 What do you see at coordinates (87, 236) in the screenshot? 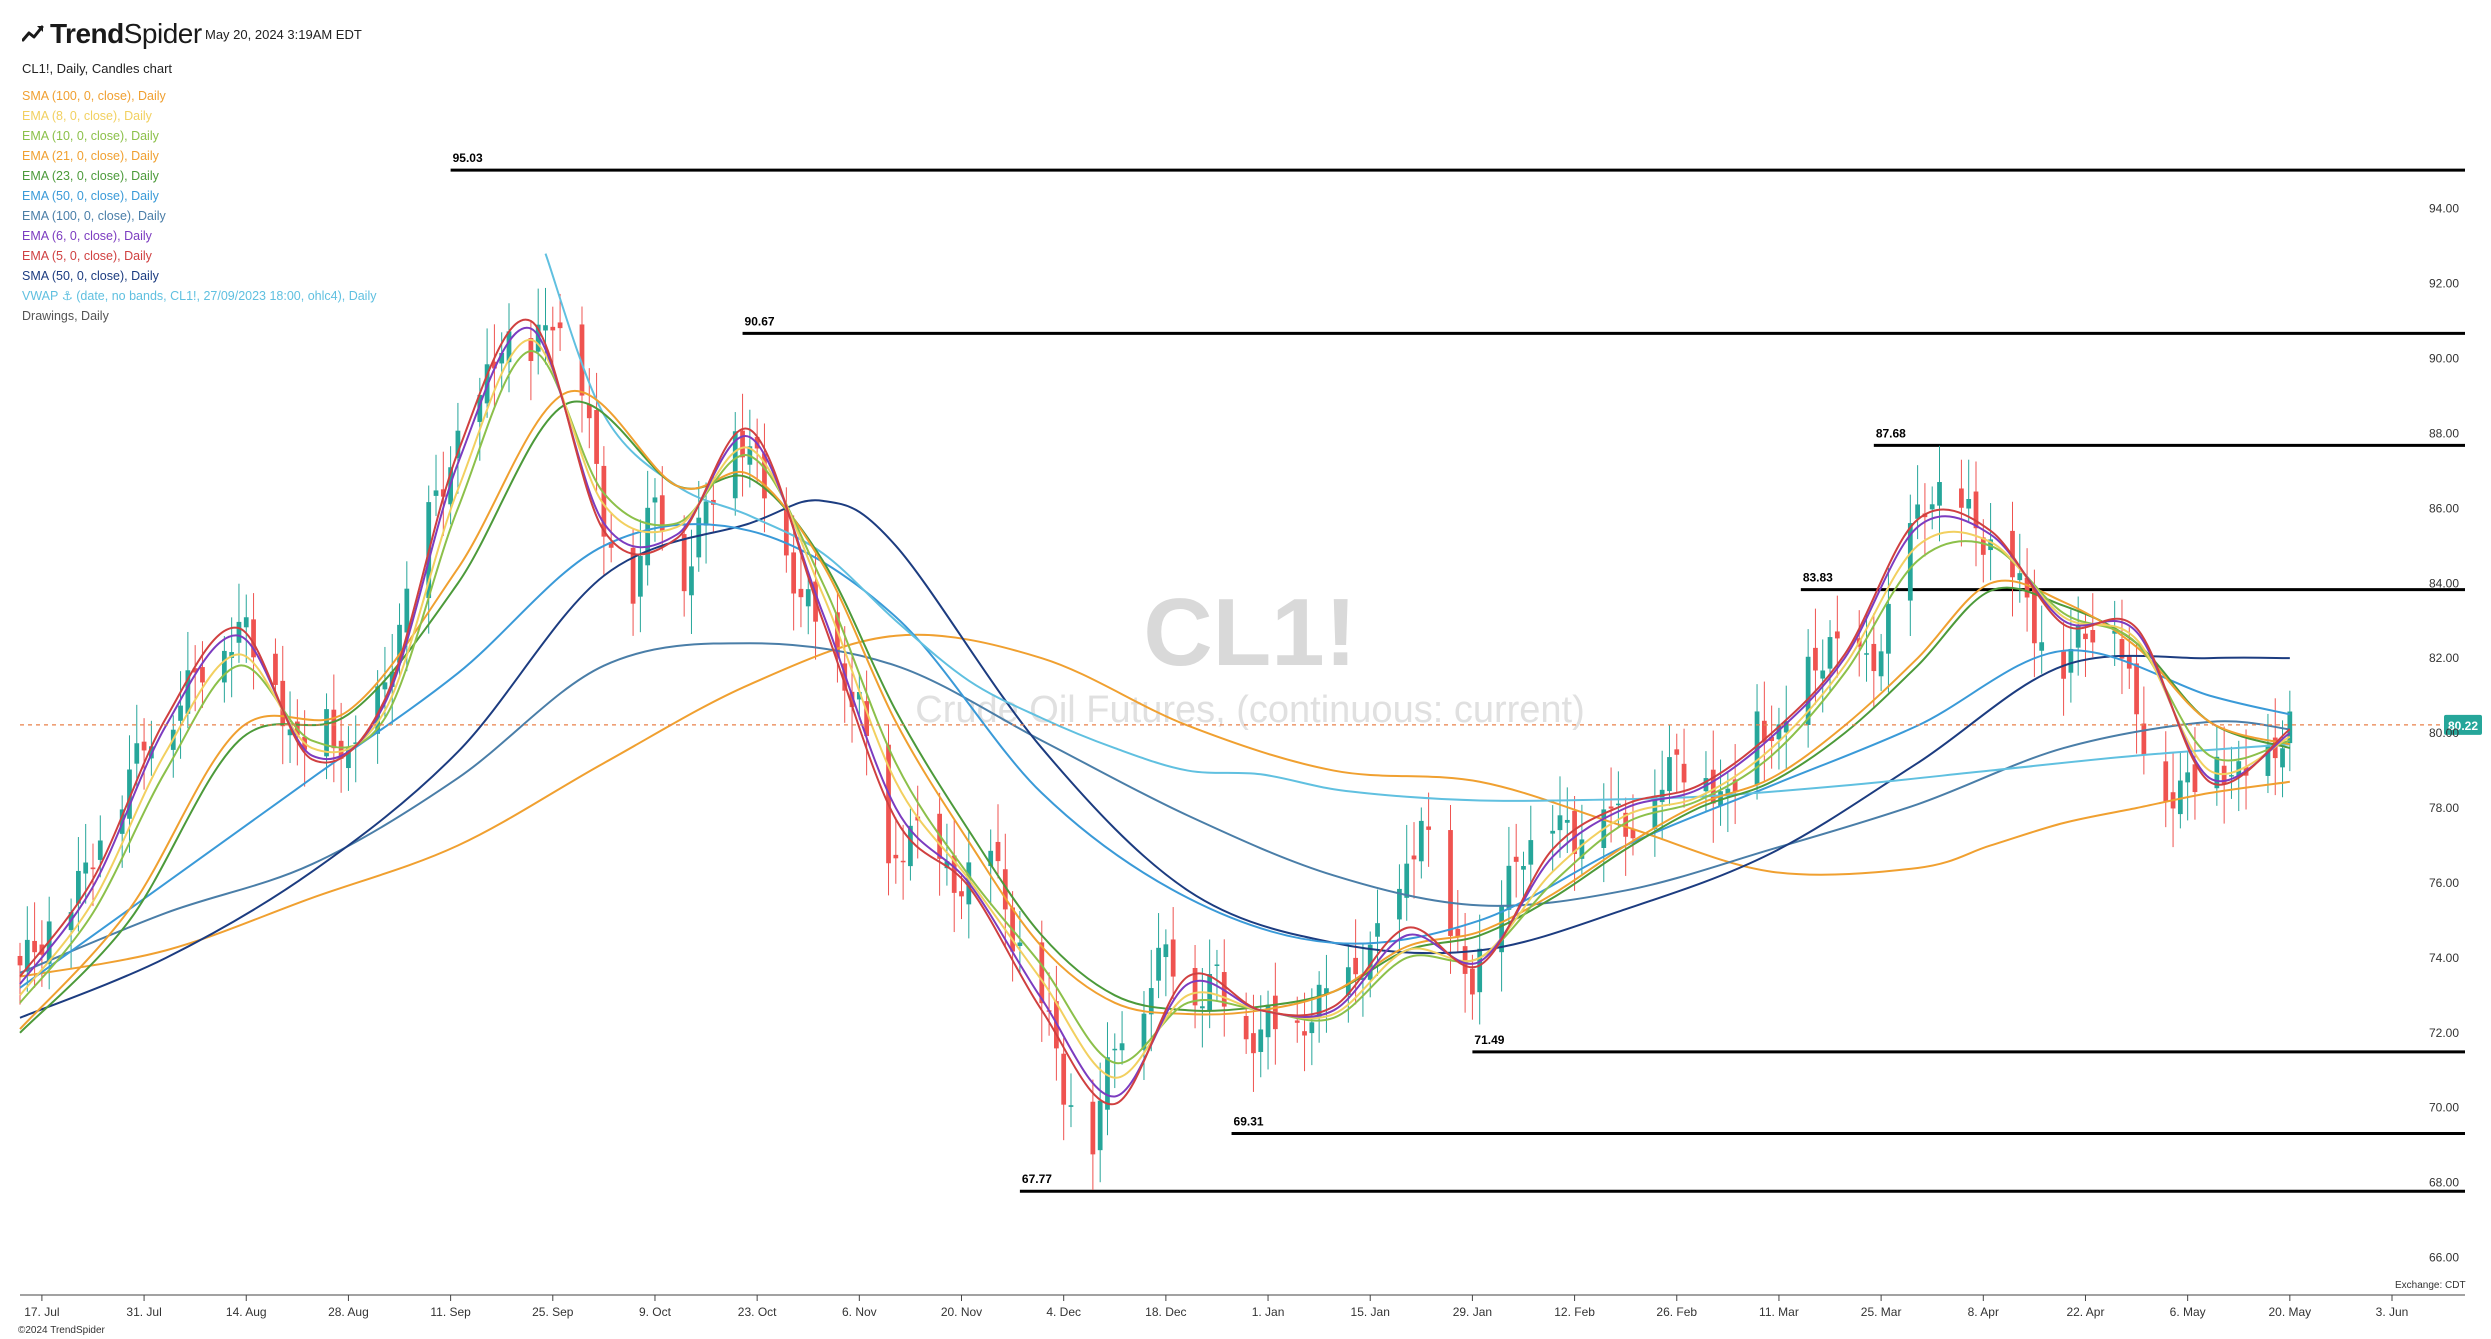
I see `legend-item: EMA (6, 0, close), Daily` at bounding box center [87, 236].